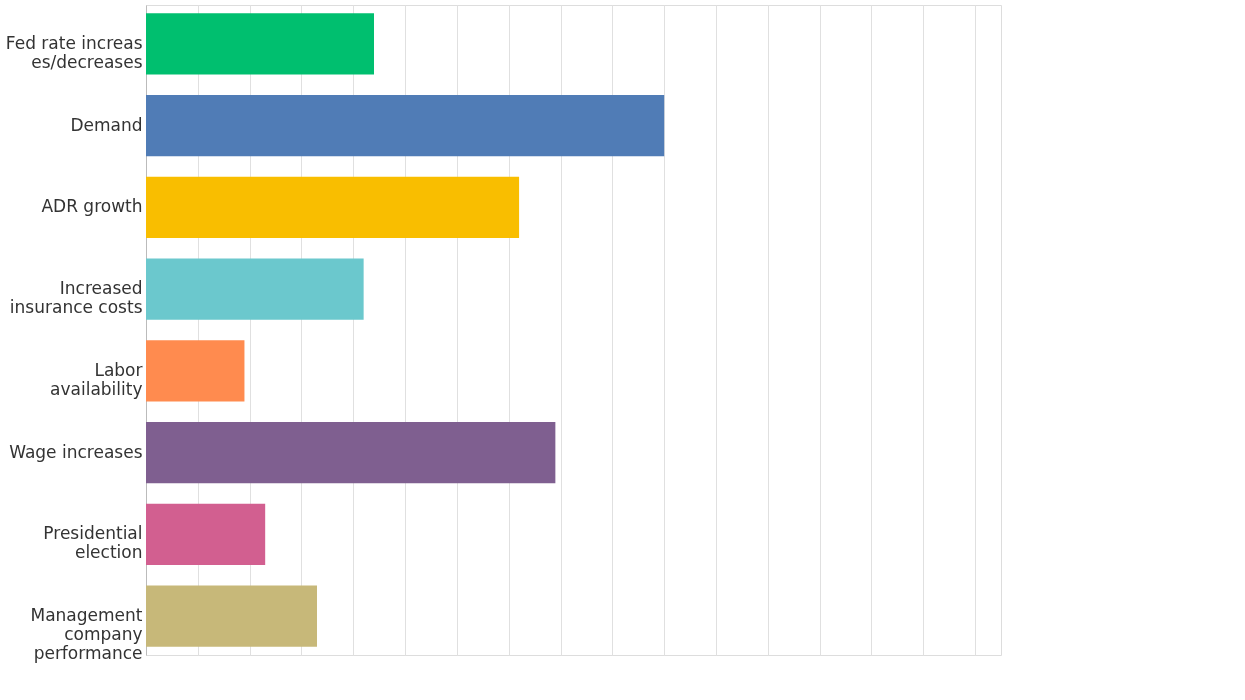 This screenshot has width=1245, height=700. I want to click on y-tick-label: Demand, so click(106, 124).